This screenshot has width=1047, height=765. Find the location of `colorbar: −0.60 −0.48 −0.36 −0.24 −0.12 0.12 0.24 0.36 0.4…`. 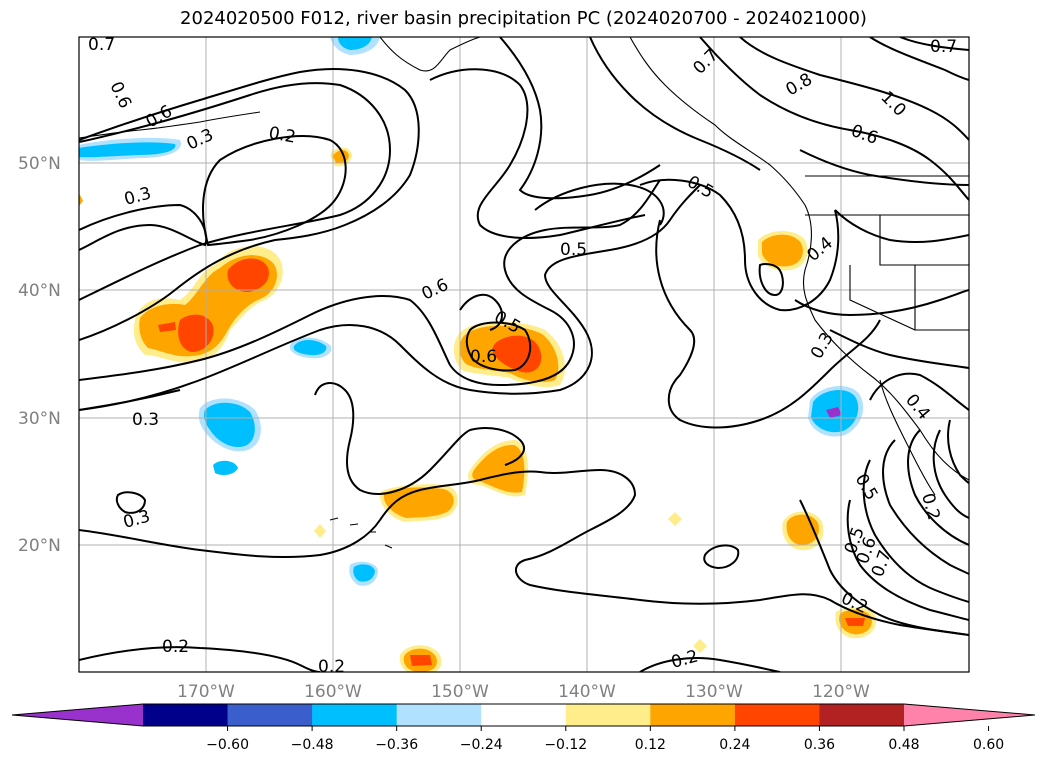

colorbar: −0.60 −0.48 −0.36 −0.24 −0.12 0.12 0.24 0.36 0.4… is located at coordinates (523, 728).